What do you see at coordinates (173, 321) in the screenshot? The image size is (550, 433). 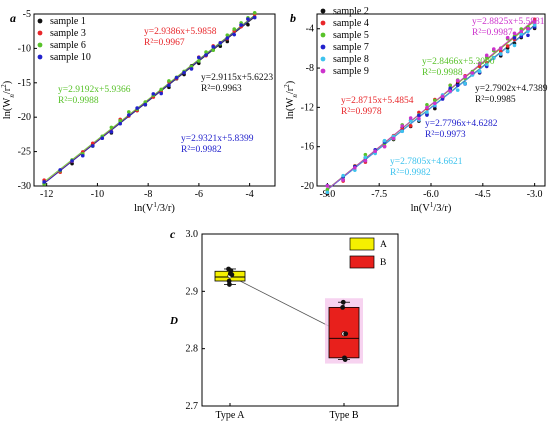 I see `y-axis-label: D` at bounding box center [173, 321].